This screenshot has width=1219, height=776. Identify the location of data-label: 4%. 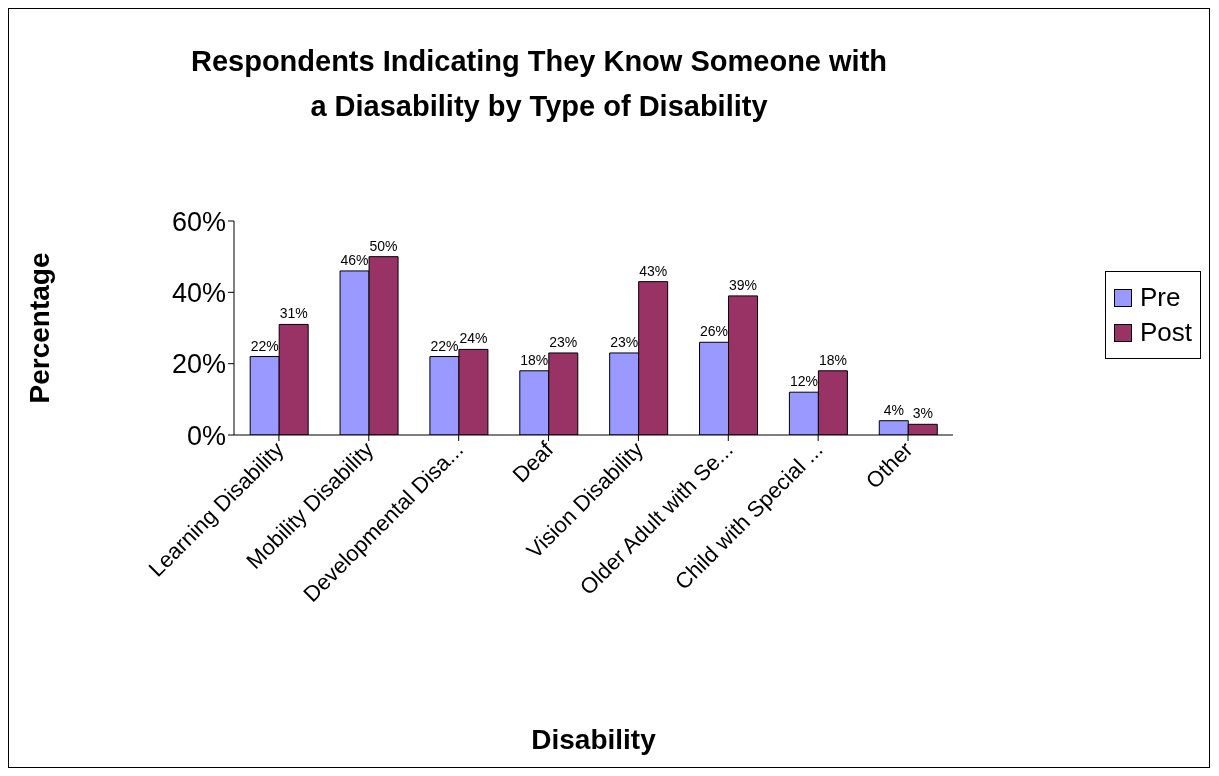
(893, 409).